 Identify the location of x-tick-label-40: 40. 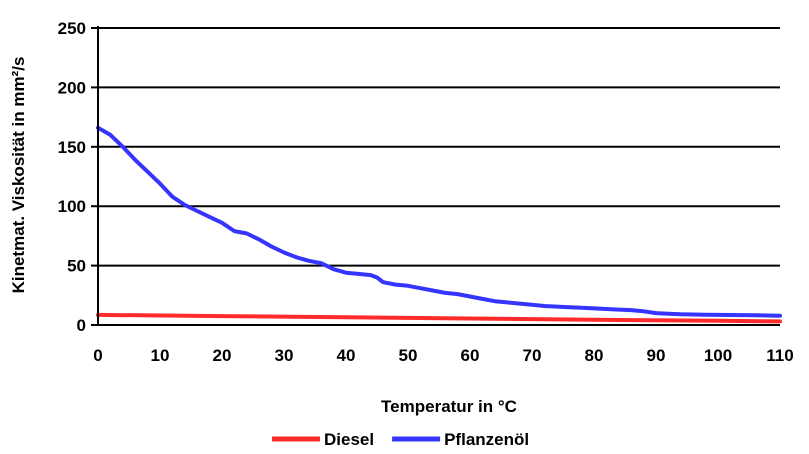
(346, 355).